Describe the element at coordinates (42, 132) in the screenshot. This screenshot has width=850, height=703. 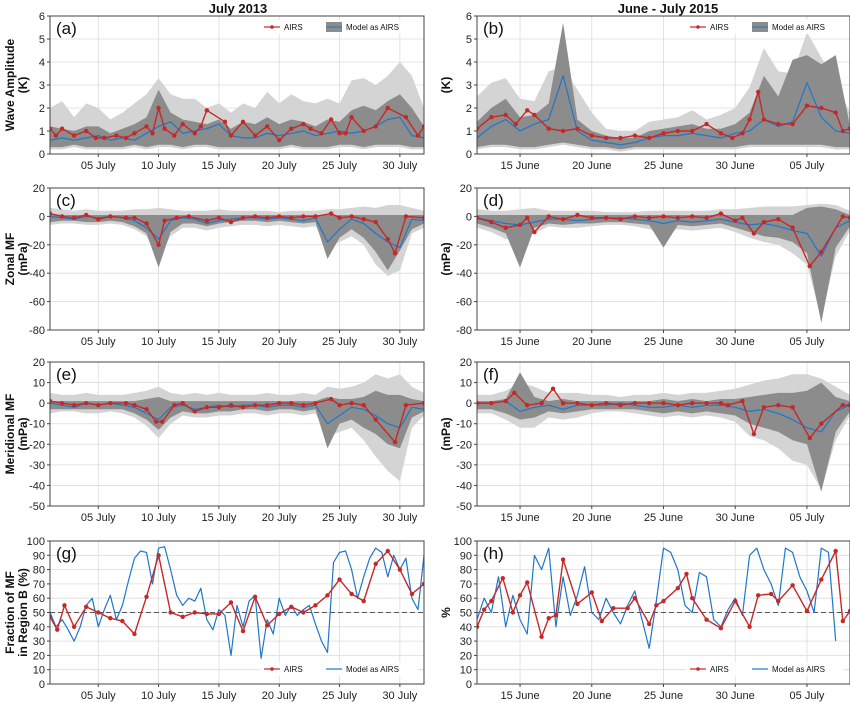
I see `y-tick-label: 1` at that location.